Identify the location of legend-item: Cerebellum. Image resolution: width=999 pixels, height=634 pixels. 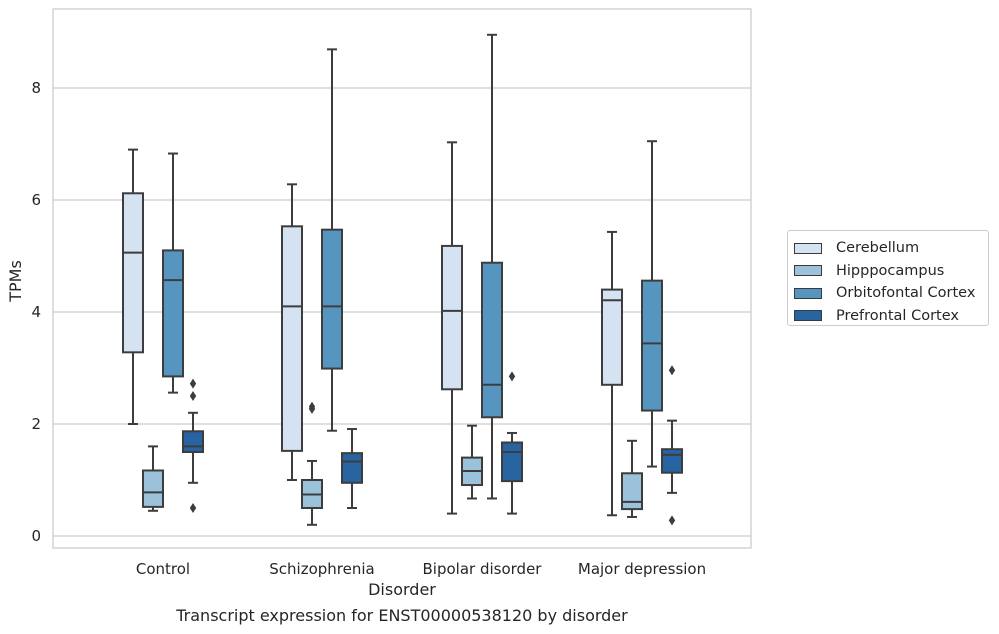
(887, 248).